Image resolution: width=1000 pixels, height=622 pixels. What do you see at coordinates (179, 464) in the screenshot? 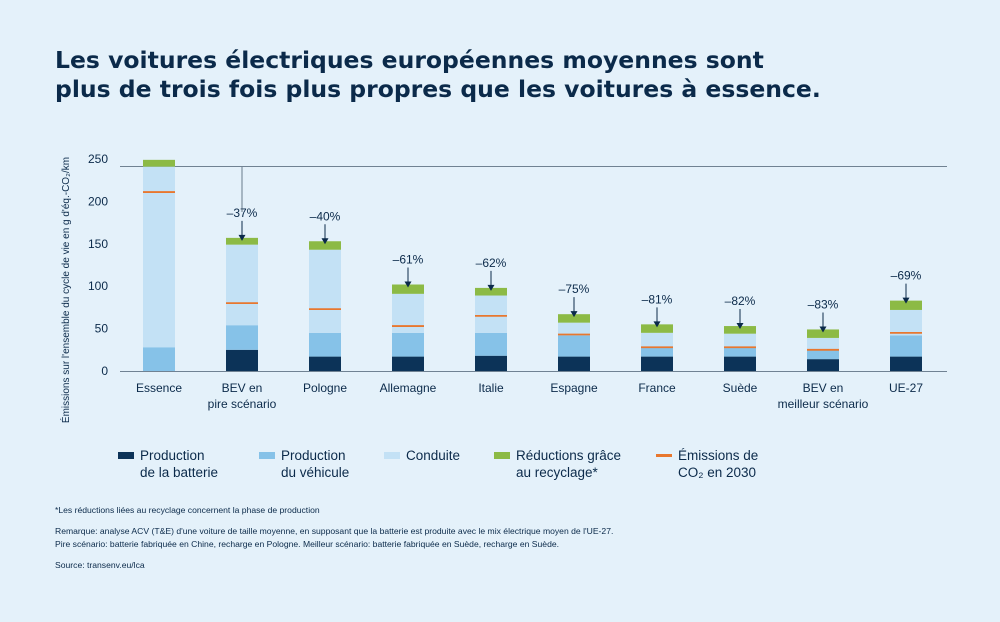
I see `legend-label: Production de la batterie` at bounding box center [179, 464].